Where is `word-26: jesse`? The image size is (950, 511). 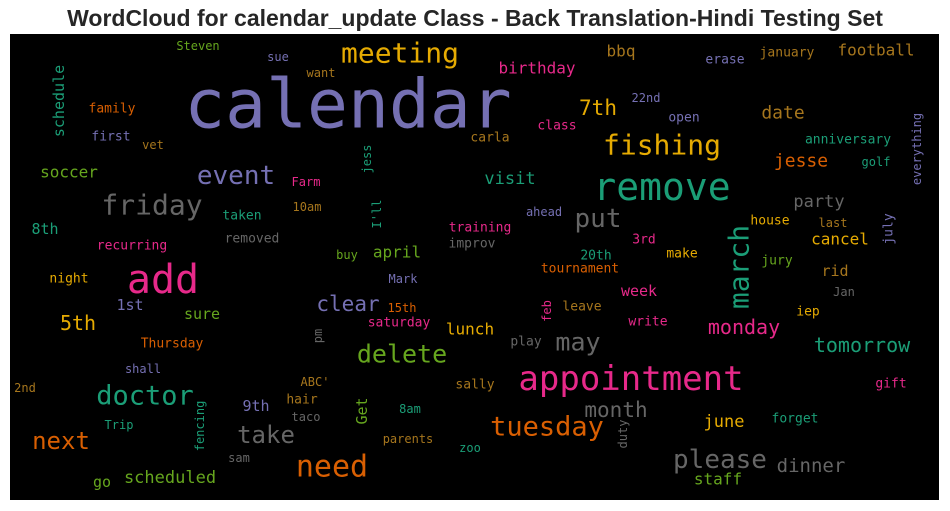 word-26: jesse is located at coordinates (801, 161).